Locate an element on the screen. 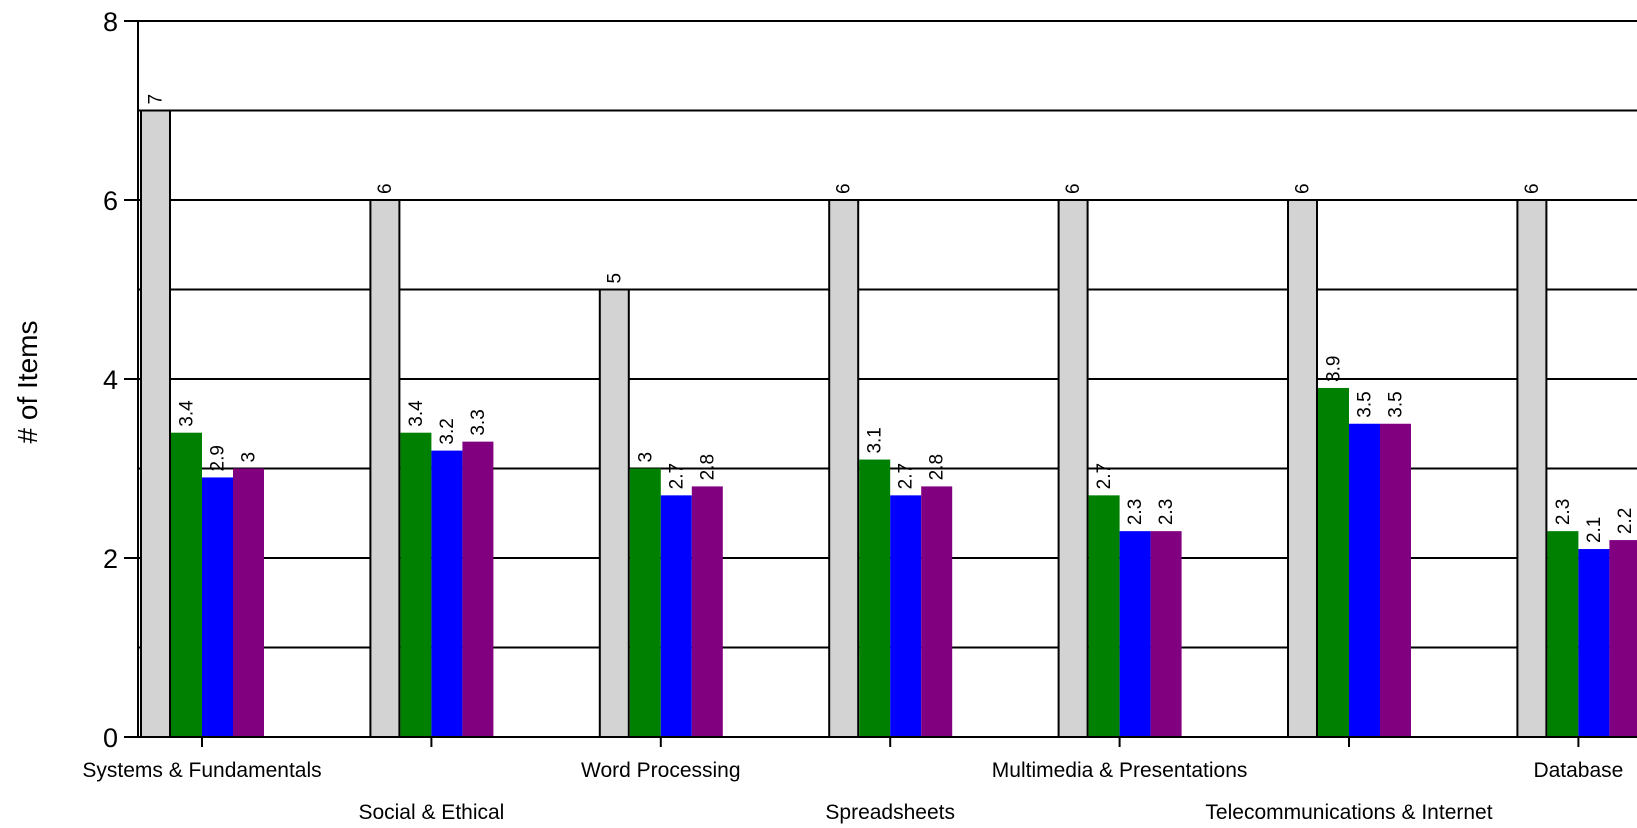 The height and width of the screenshot is (828, 1637). x-tick-label: Spreadsheets is located at coordinates (890, 812).